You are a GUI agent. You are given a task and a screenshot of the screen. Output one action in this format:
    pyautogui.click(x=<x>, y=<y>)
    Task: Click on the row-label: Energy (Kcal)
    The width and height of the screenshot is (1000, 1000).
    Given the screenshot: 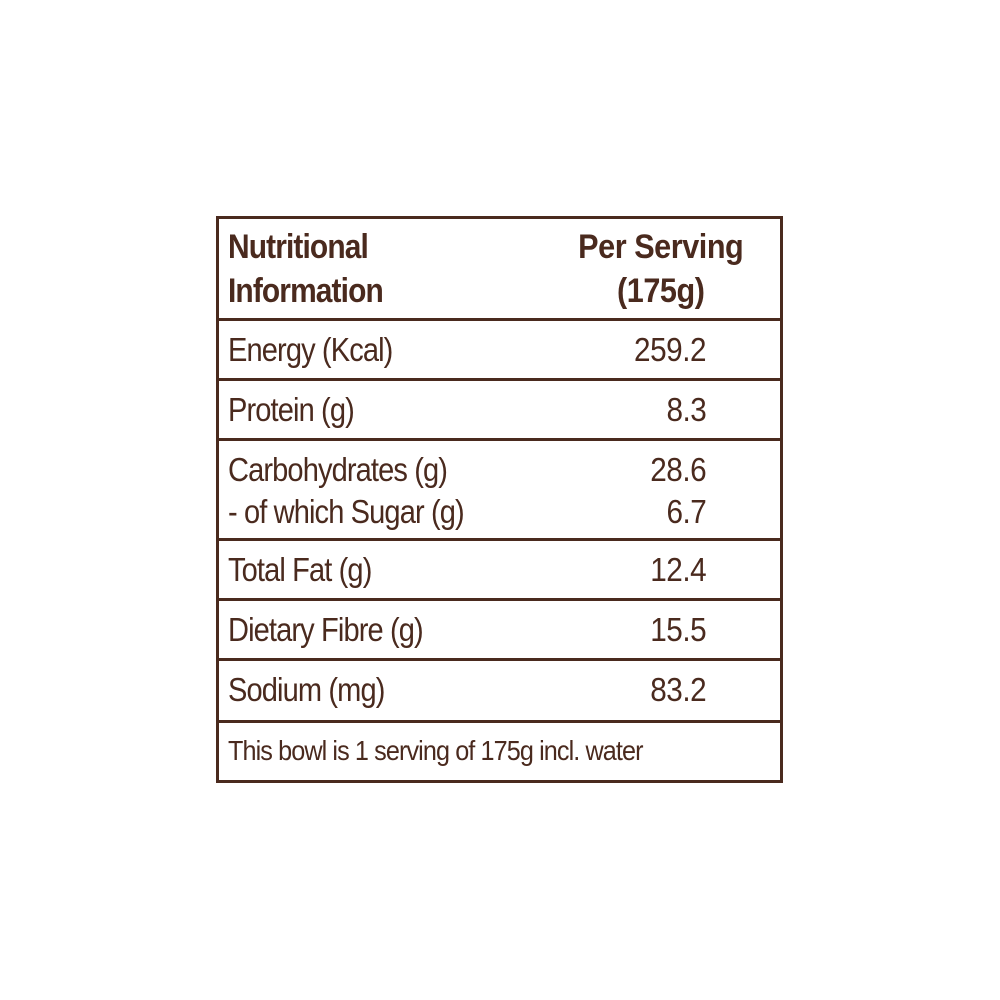 What is the action you would take?
    pyautogui.click(x=310, y=349)
    